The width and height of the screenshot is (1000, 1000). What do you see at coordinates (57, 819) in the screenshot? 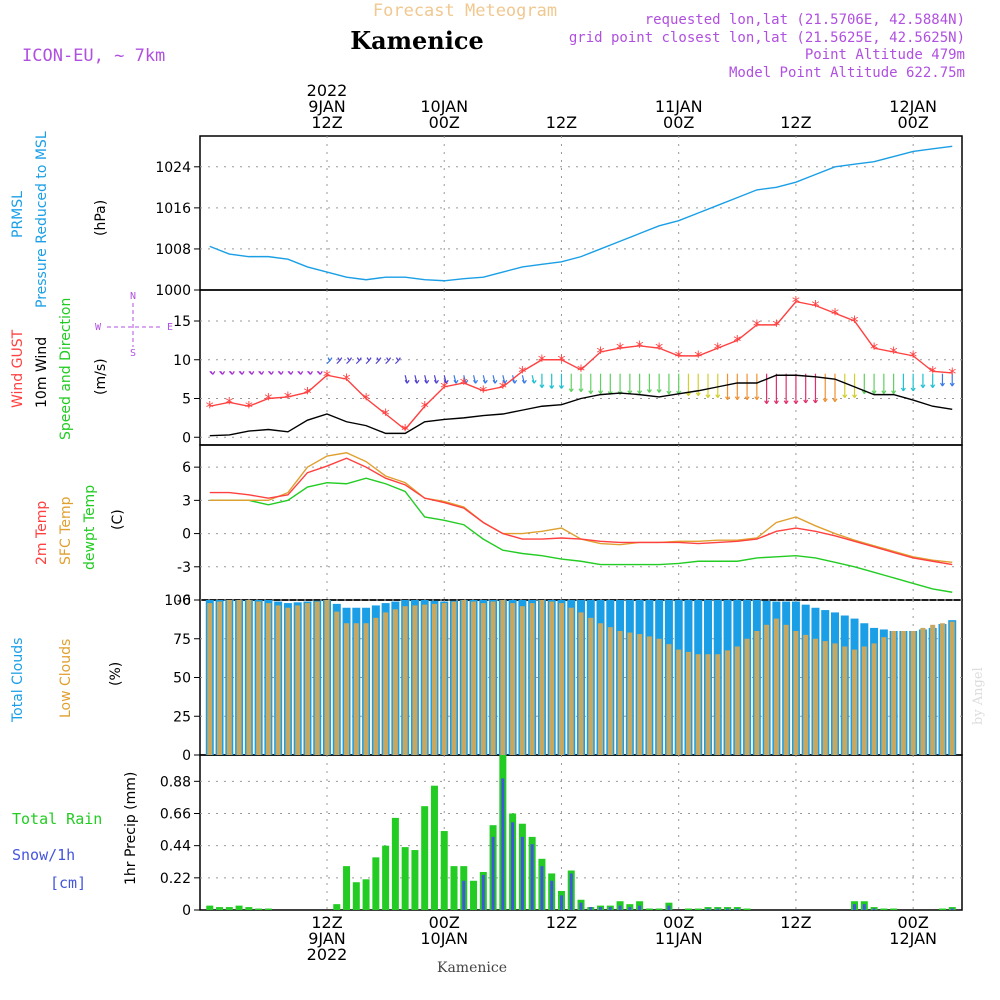
I see `rain-label: Total Rain` at bounding box center [57, 819].